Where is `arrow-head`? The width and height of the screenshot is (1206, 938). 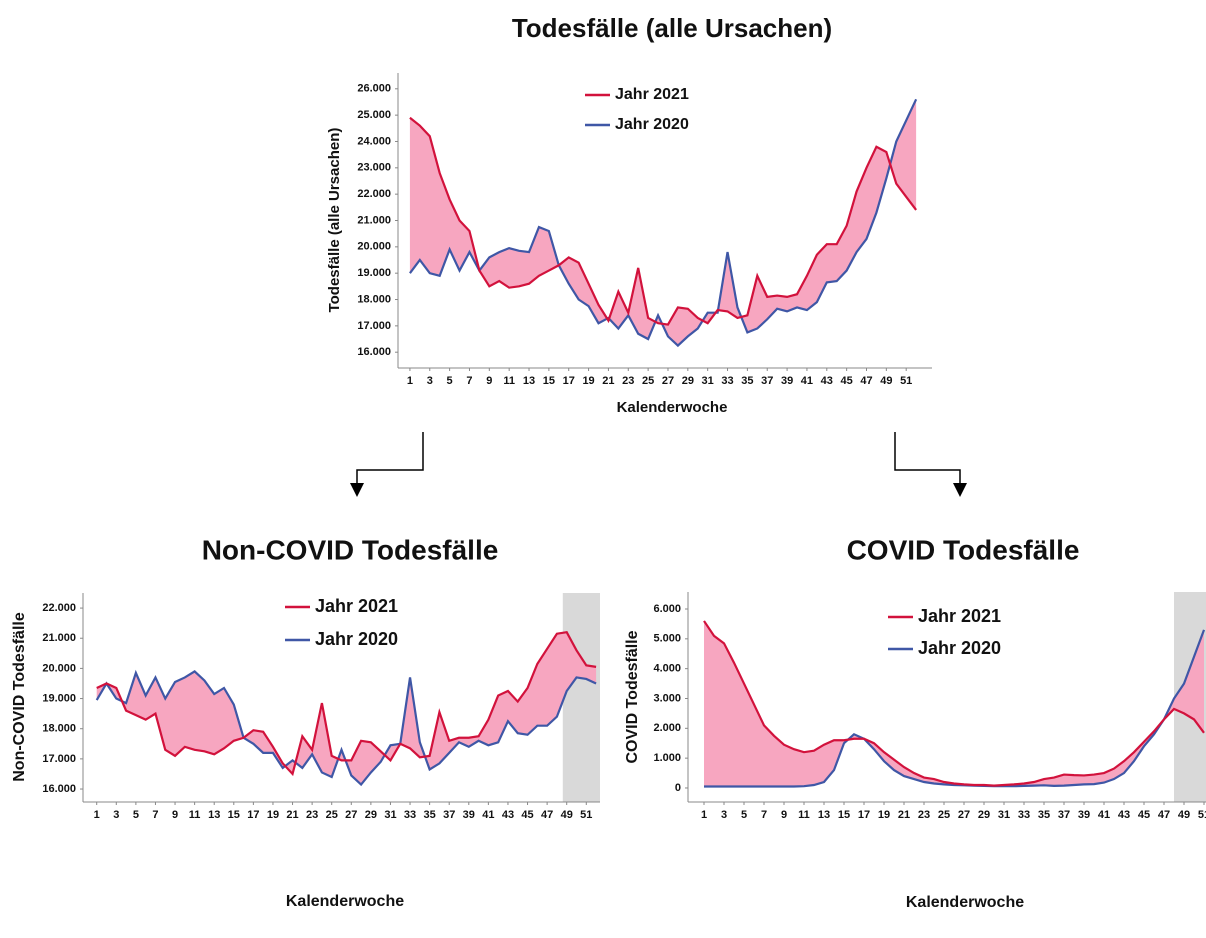 arrow-head is located at coordinates (357, 490).